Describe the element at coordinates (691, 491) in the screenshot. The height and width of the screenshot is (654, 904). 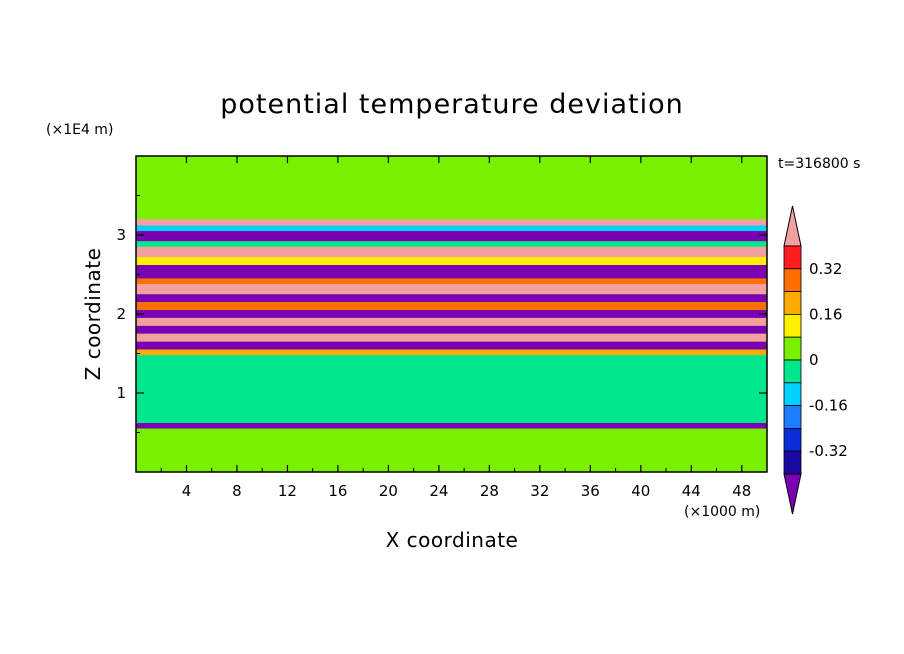
I see `x-tick-label: 44` at that location.